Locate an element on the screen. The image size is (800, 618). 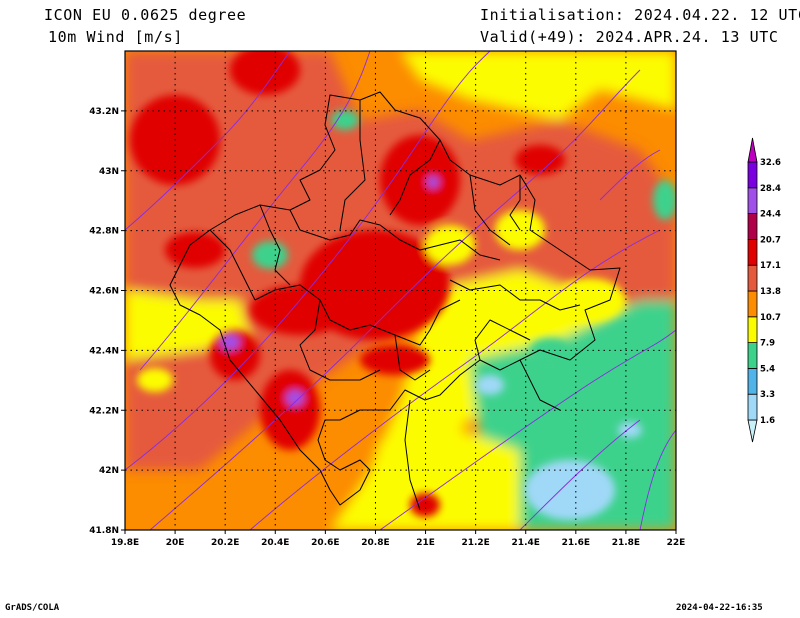
x-tick-label: 20.6E is located at coordinates (325, 543).